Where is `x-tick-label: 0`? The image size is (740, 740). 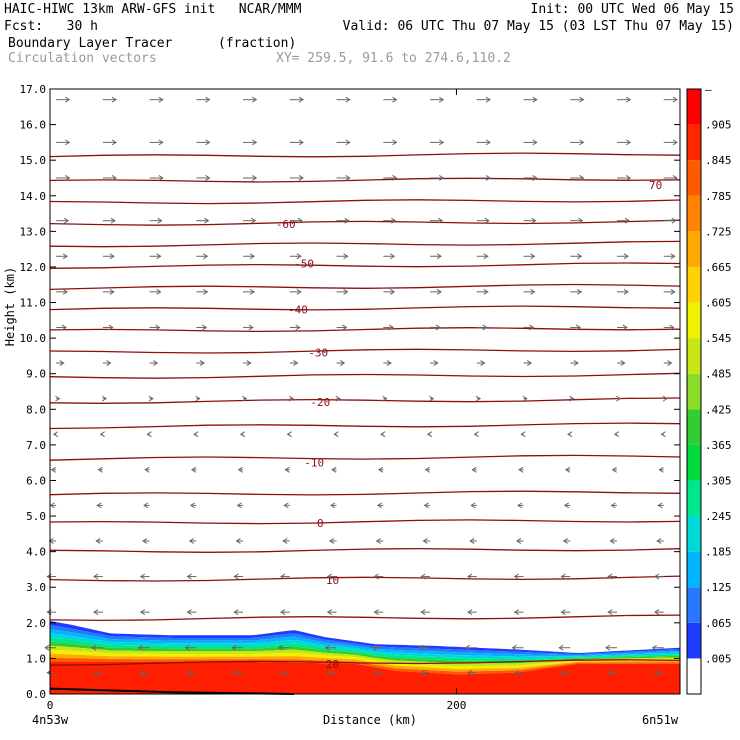
x-tick-label: 0 is located at coordinates (50, 705).